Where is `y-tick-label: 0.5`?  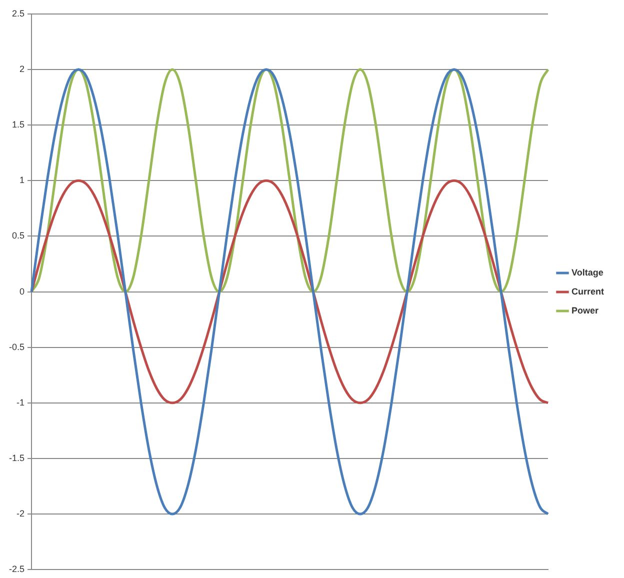
y-tick-label: 0.5 is located at coordinates (18, 235).